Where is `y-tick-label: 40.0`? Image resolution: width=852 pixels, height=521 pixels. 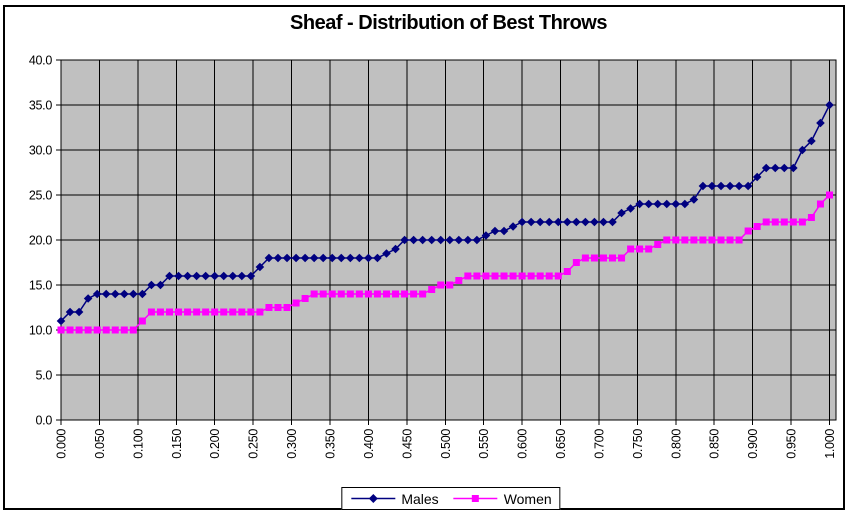 y-tick-label: 40.0 is located at coordinates (40, 61).